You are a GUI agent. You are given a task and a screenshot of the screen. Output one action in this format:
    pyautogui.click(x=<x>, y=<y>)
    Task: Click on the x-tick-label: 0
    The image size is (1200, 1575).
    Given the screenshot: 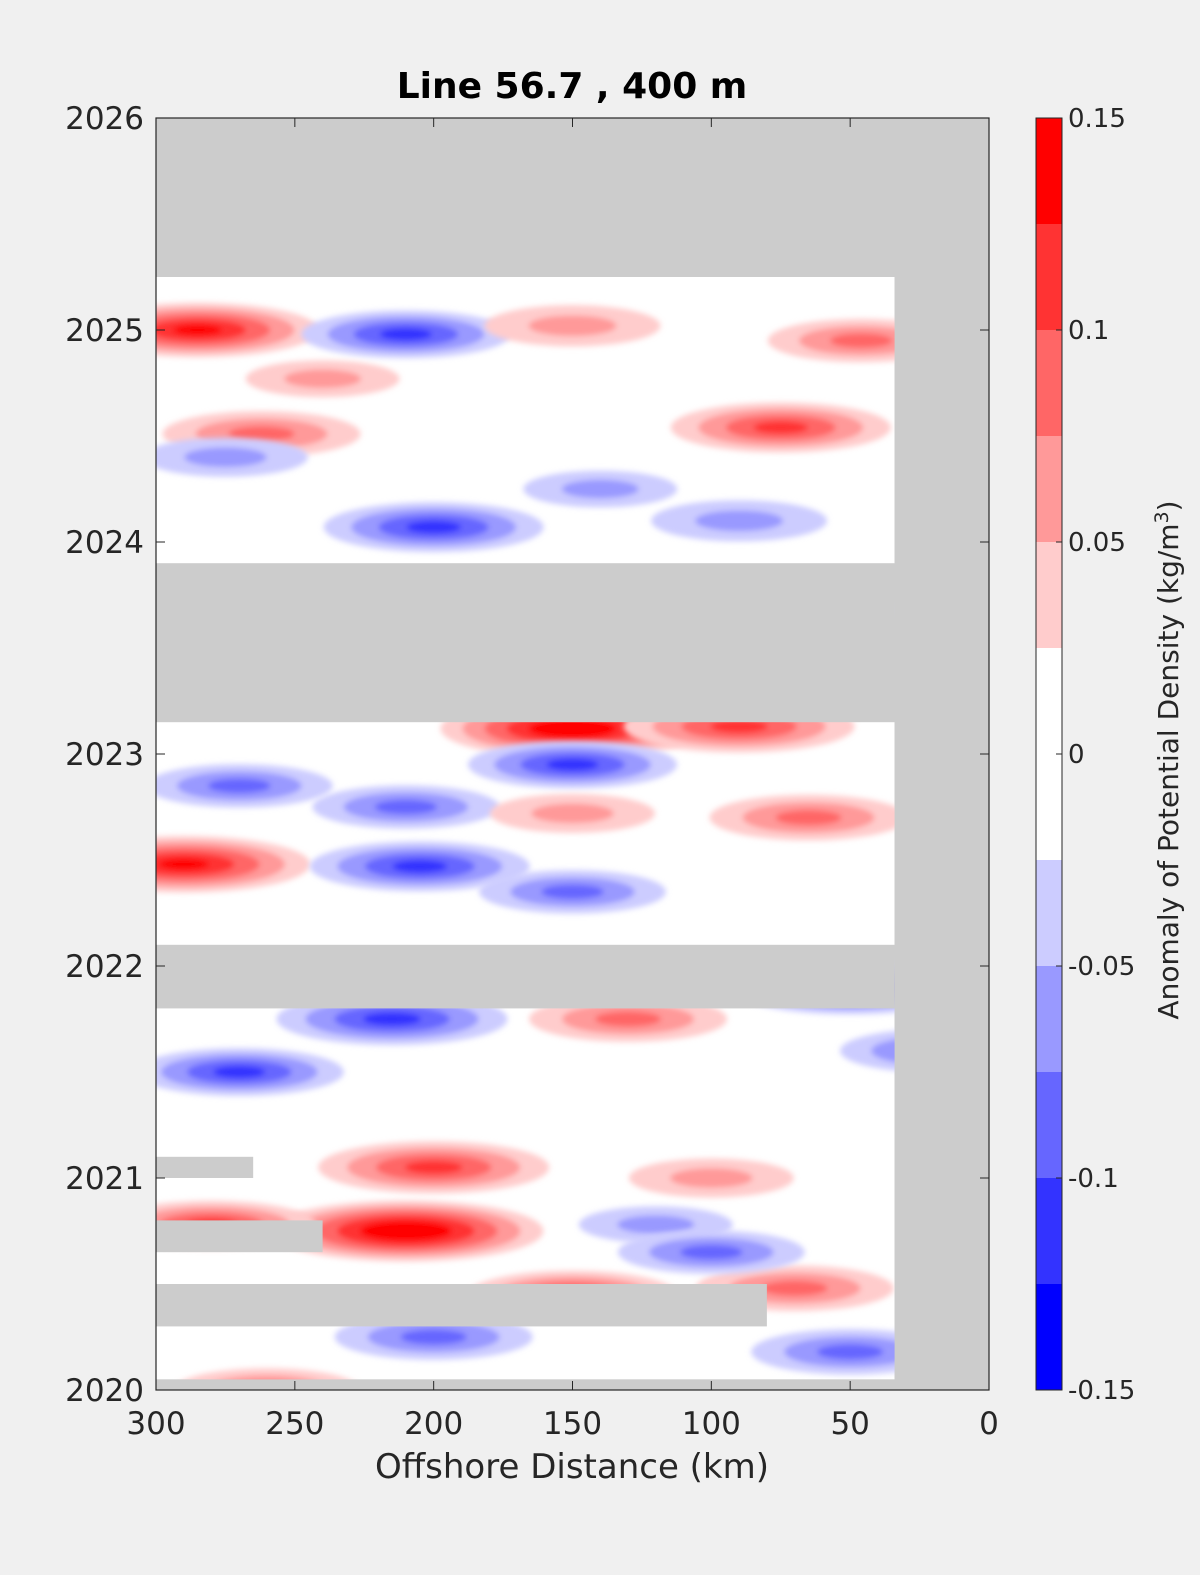 What is the action you would take?
    pyautogui.click(x=989, y=1424)
    